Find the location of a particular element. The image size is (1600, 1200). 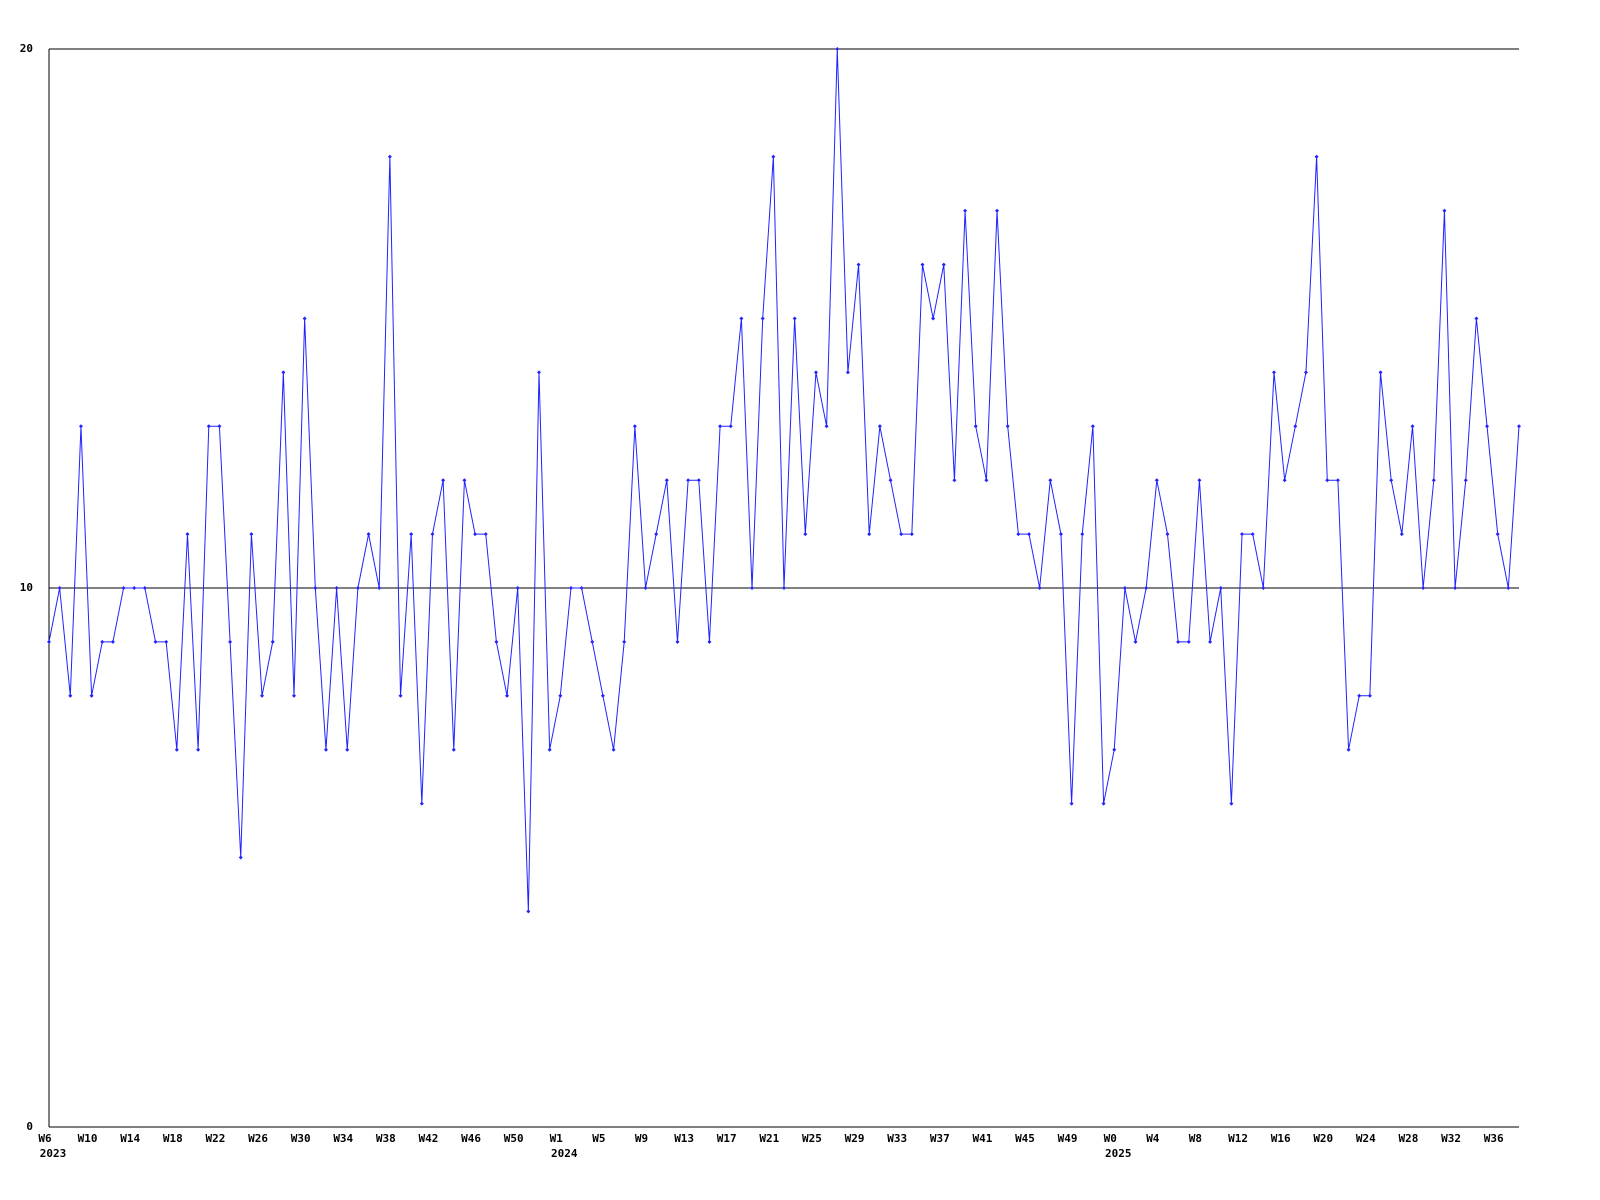

x-tick-label: W13 is located at coordinates (684, 1138).